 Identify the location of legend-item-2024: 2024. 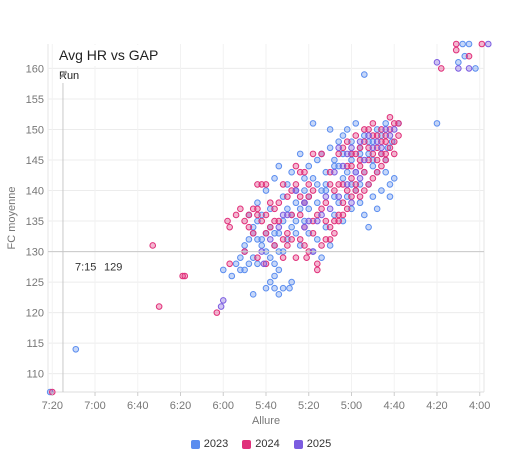
(261, 444).